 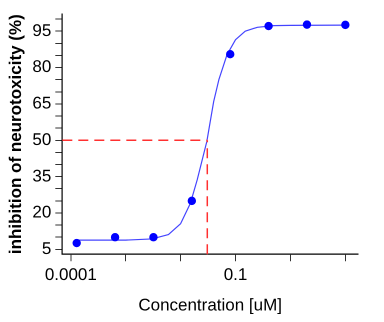 What do you see at coordinates (42, 30) in the screenshot?
I see `y-tick-label: 95` at bounding box center [42, 30].